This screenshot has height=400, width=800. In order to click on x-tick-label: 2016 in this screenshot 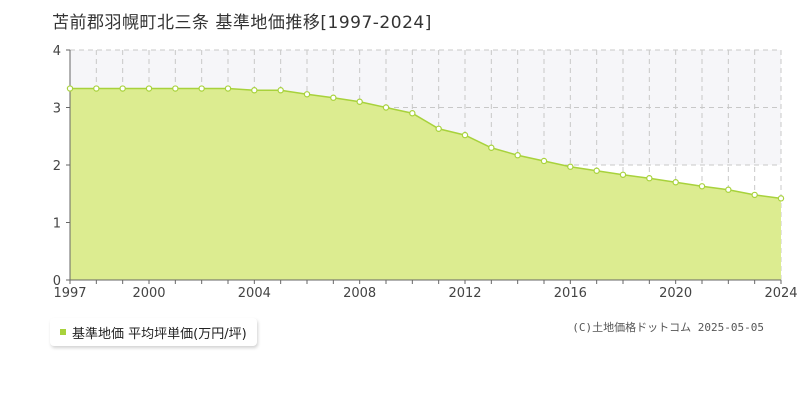, I will do `click(570, 293)`.